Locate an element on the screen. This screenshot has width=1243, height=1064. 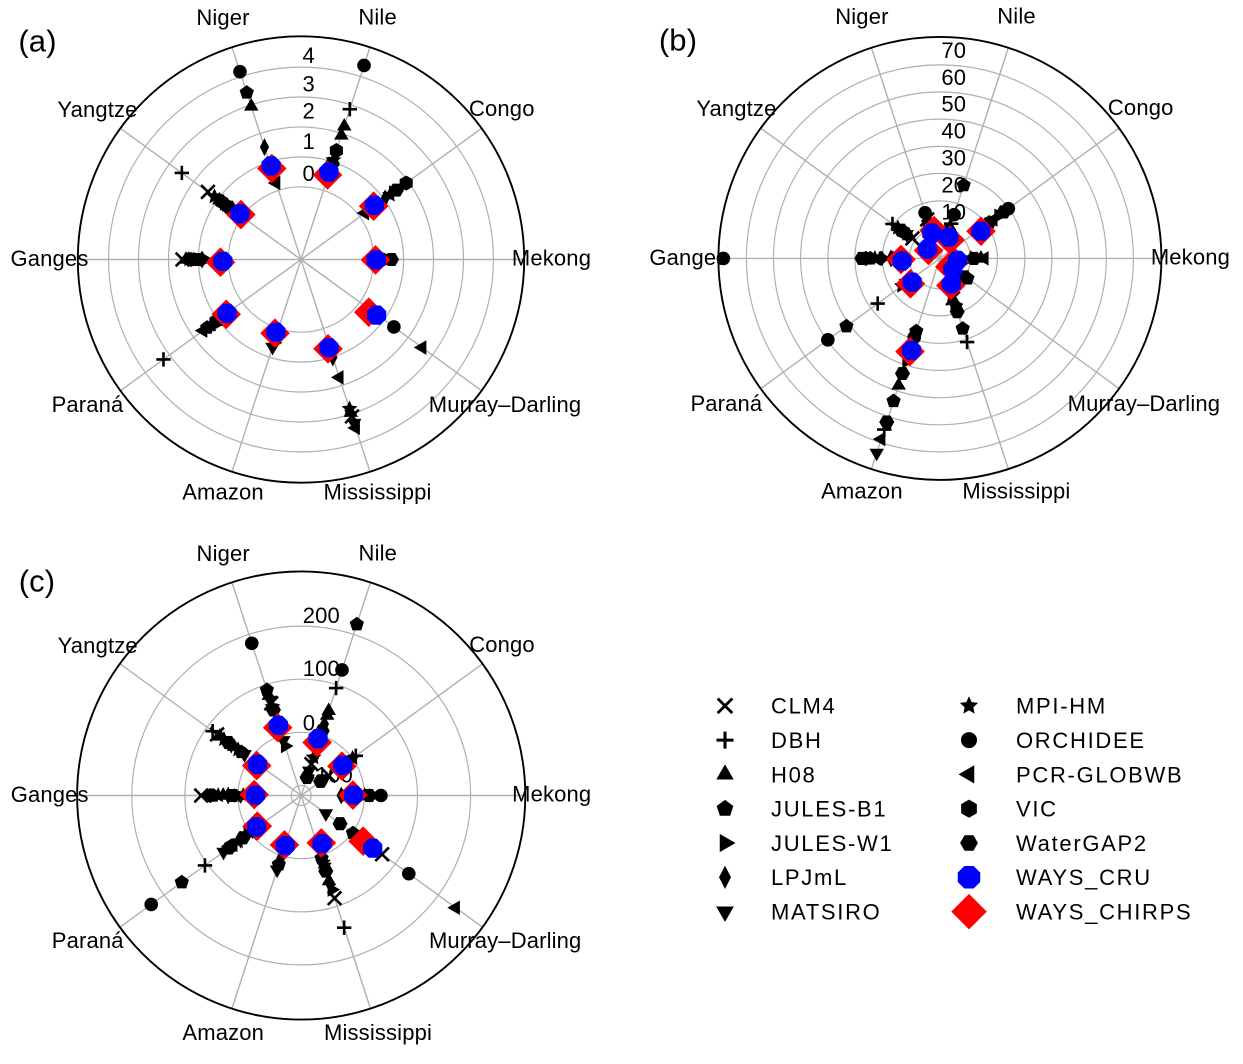
svg-text: 1 is located at coordinates (309, 141).